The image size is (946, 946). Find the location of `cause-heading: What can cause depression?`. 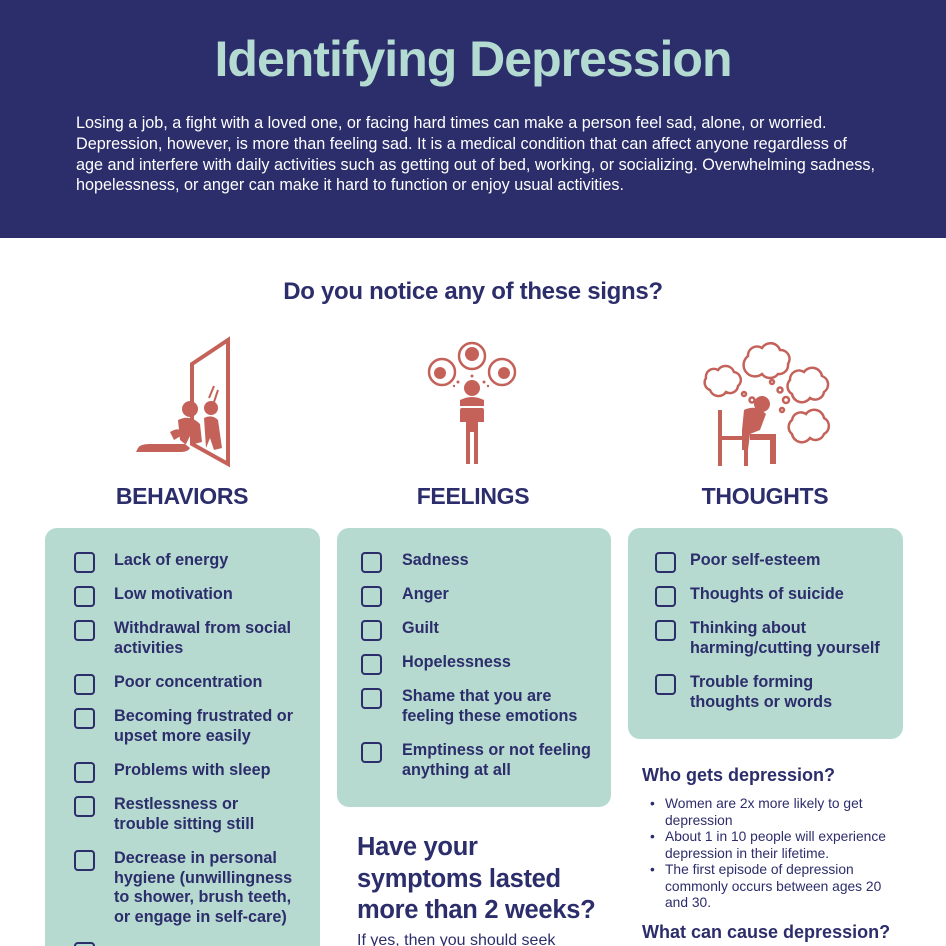

cause-heading: What can cause depression? is located at coordinates (766, 932).